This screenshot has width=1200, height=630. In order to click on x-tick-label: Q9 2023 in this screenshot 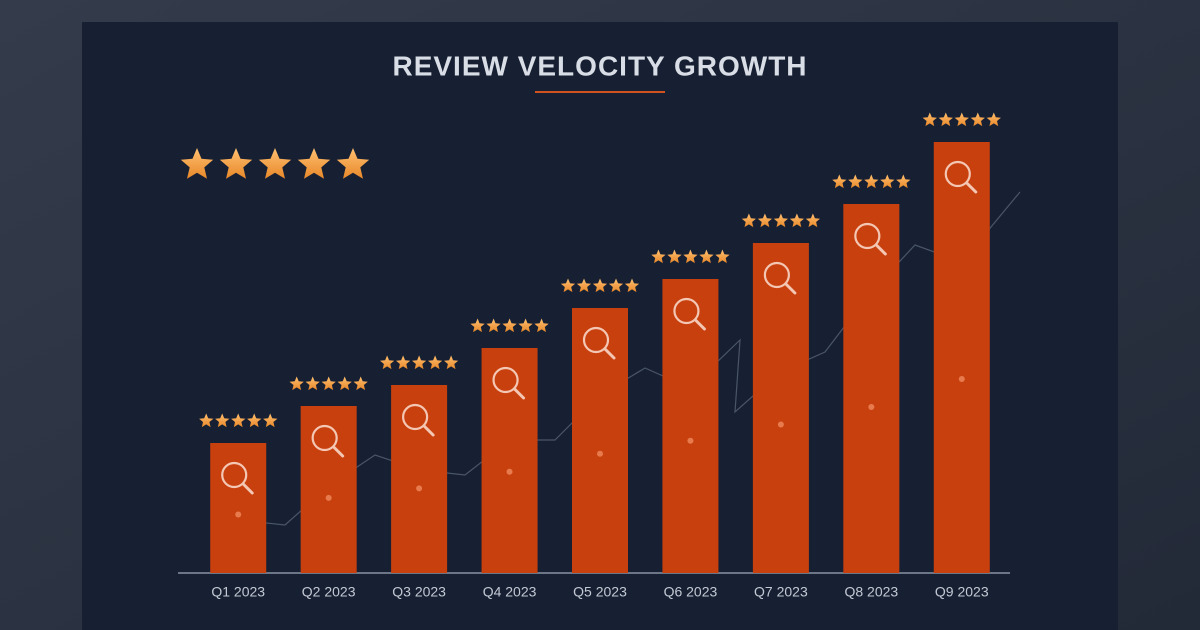, I will do `click(962, 592)`.